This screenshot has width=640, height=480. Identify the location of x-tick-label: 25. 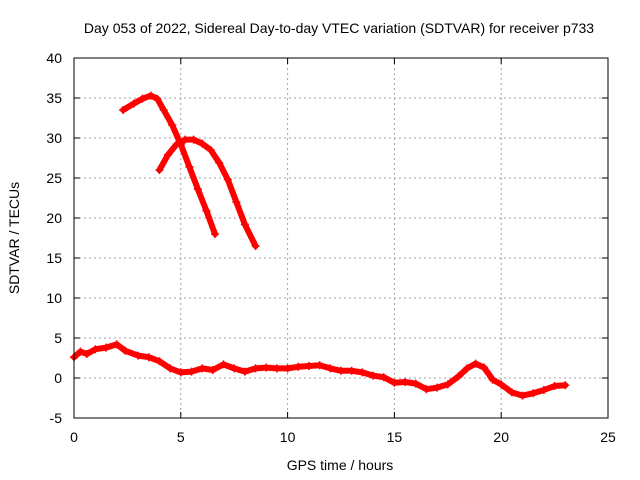
(608, 437).